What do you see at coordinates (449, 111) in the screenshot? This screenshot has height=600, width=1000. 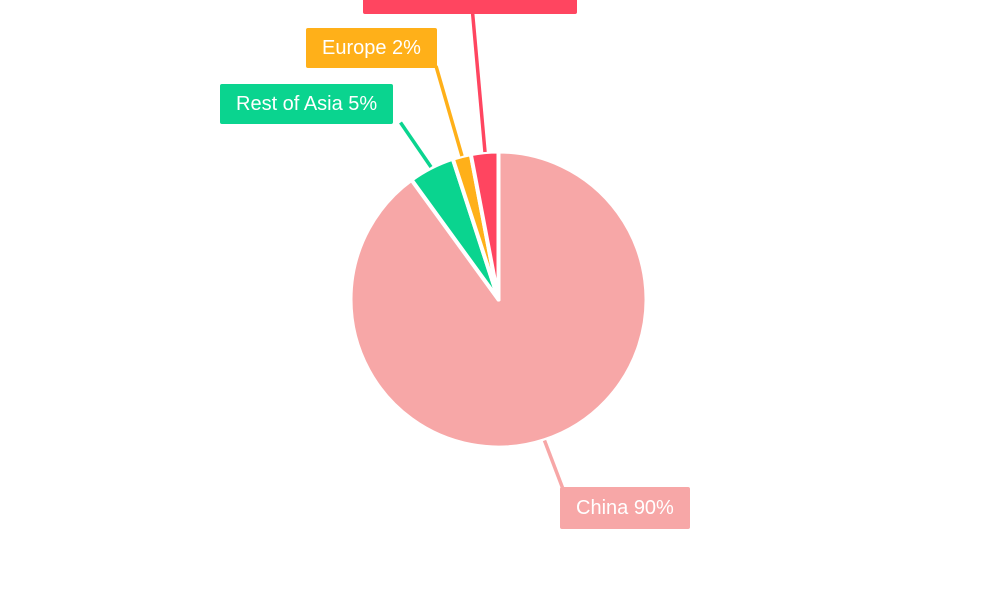 I see `label-line-europe` at bounding box center [449, 111].